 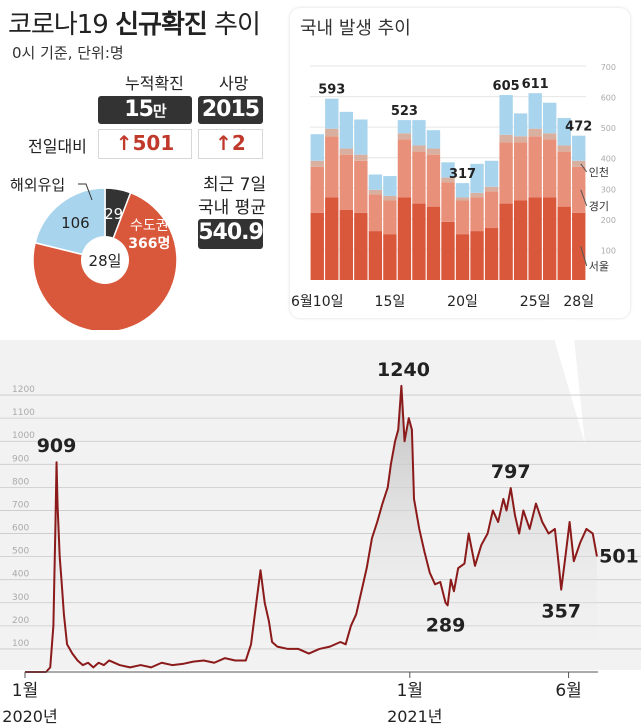 What do you see at coordinates (235, 185) in the screenshot?
I see `avg-label-1: 최근 7일` at bounding box center [235, 185].